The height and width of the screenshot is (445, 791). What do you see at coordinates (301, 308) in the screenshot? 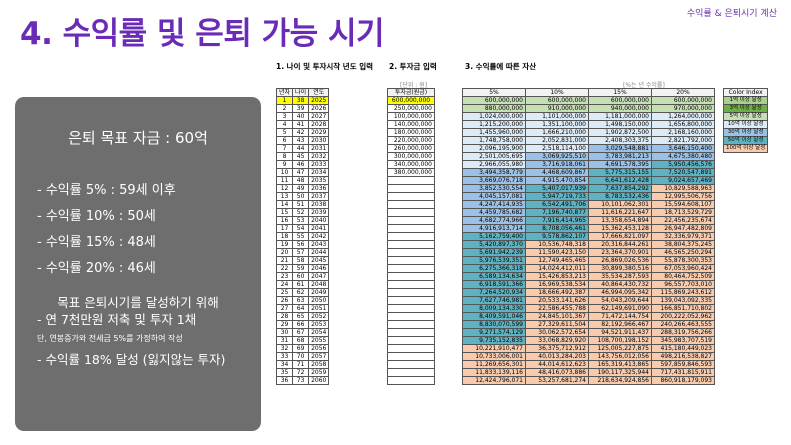
I see `age-cell: 64` at bounding box center [301, 308].